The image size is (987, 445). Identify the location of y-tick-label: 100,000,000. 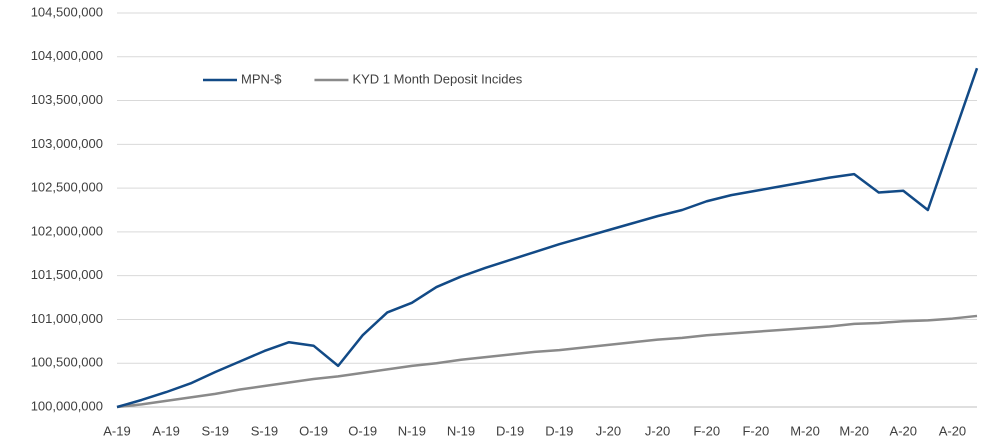
(67, 405).